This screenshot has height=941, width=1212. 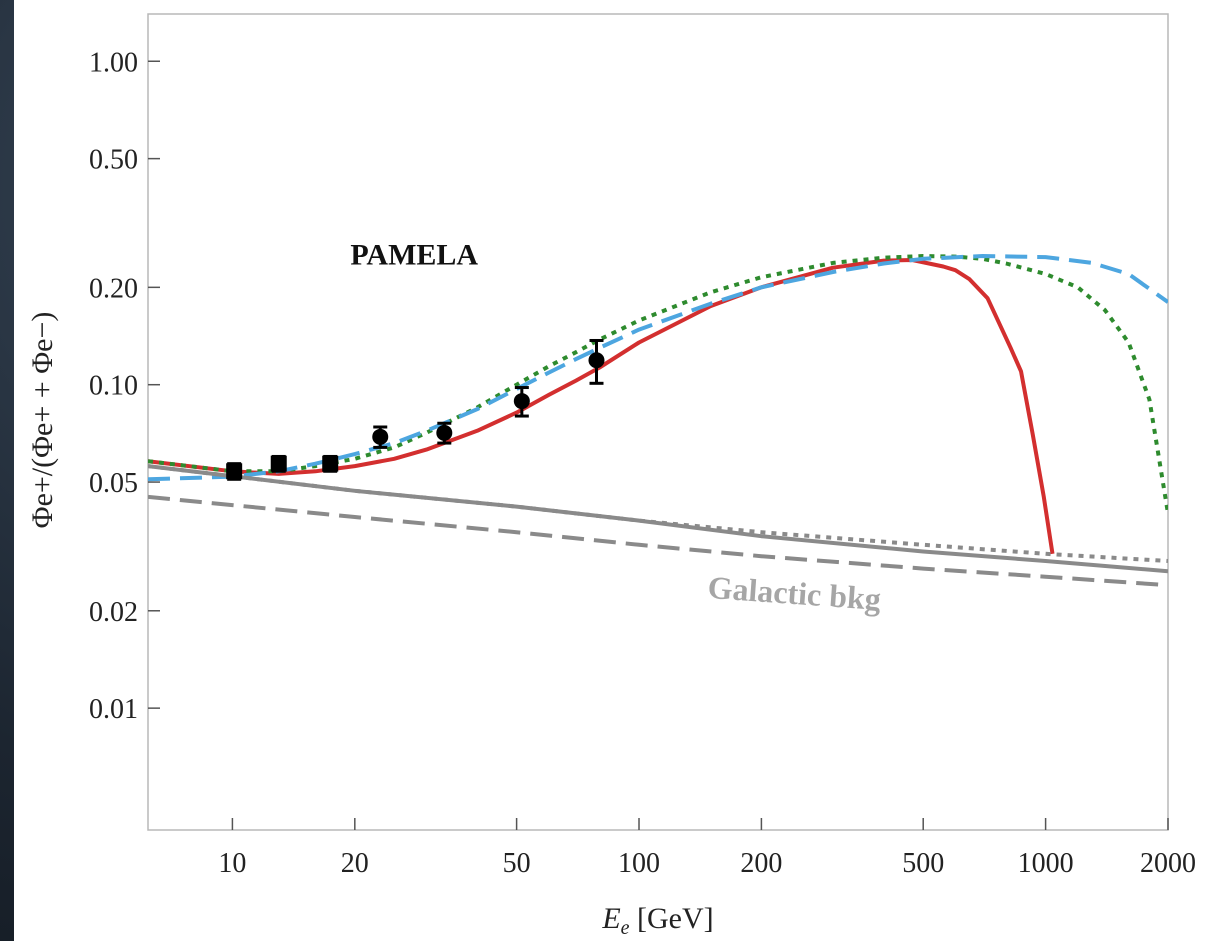 What do you see at coordinates (355, 863) in the screenshot?
I see `x-tick-label: 20` at bounding box center [355, 863].